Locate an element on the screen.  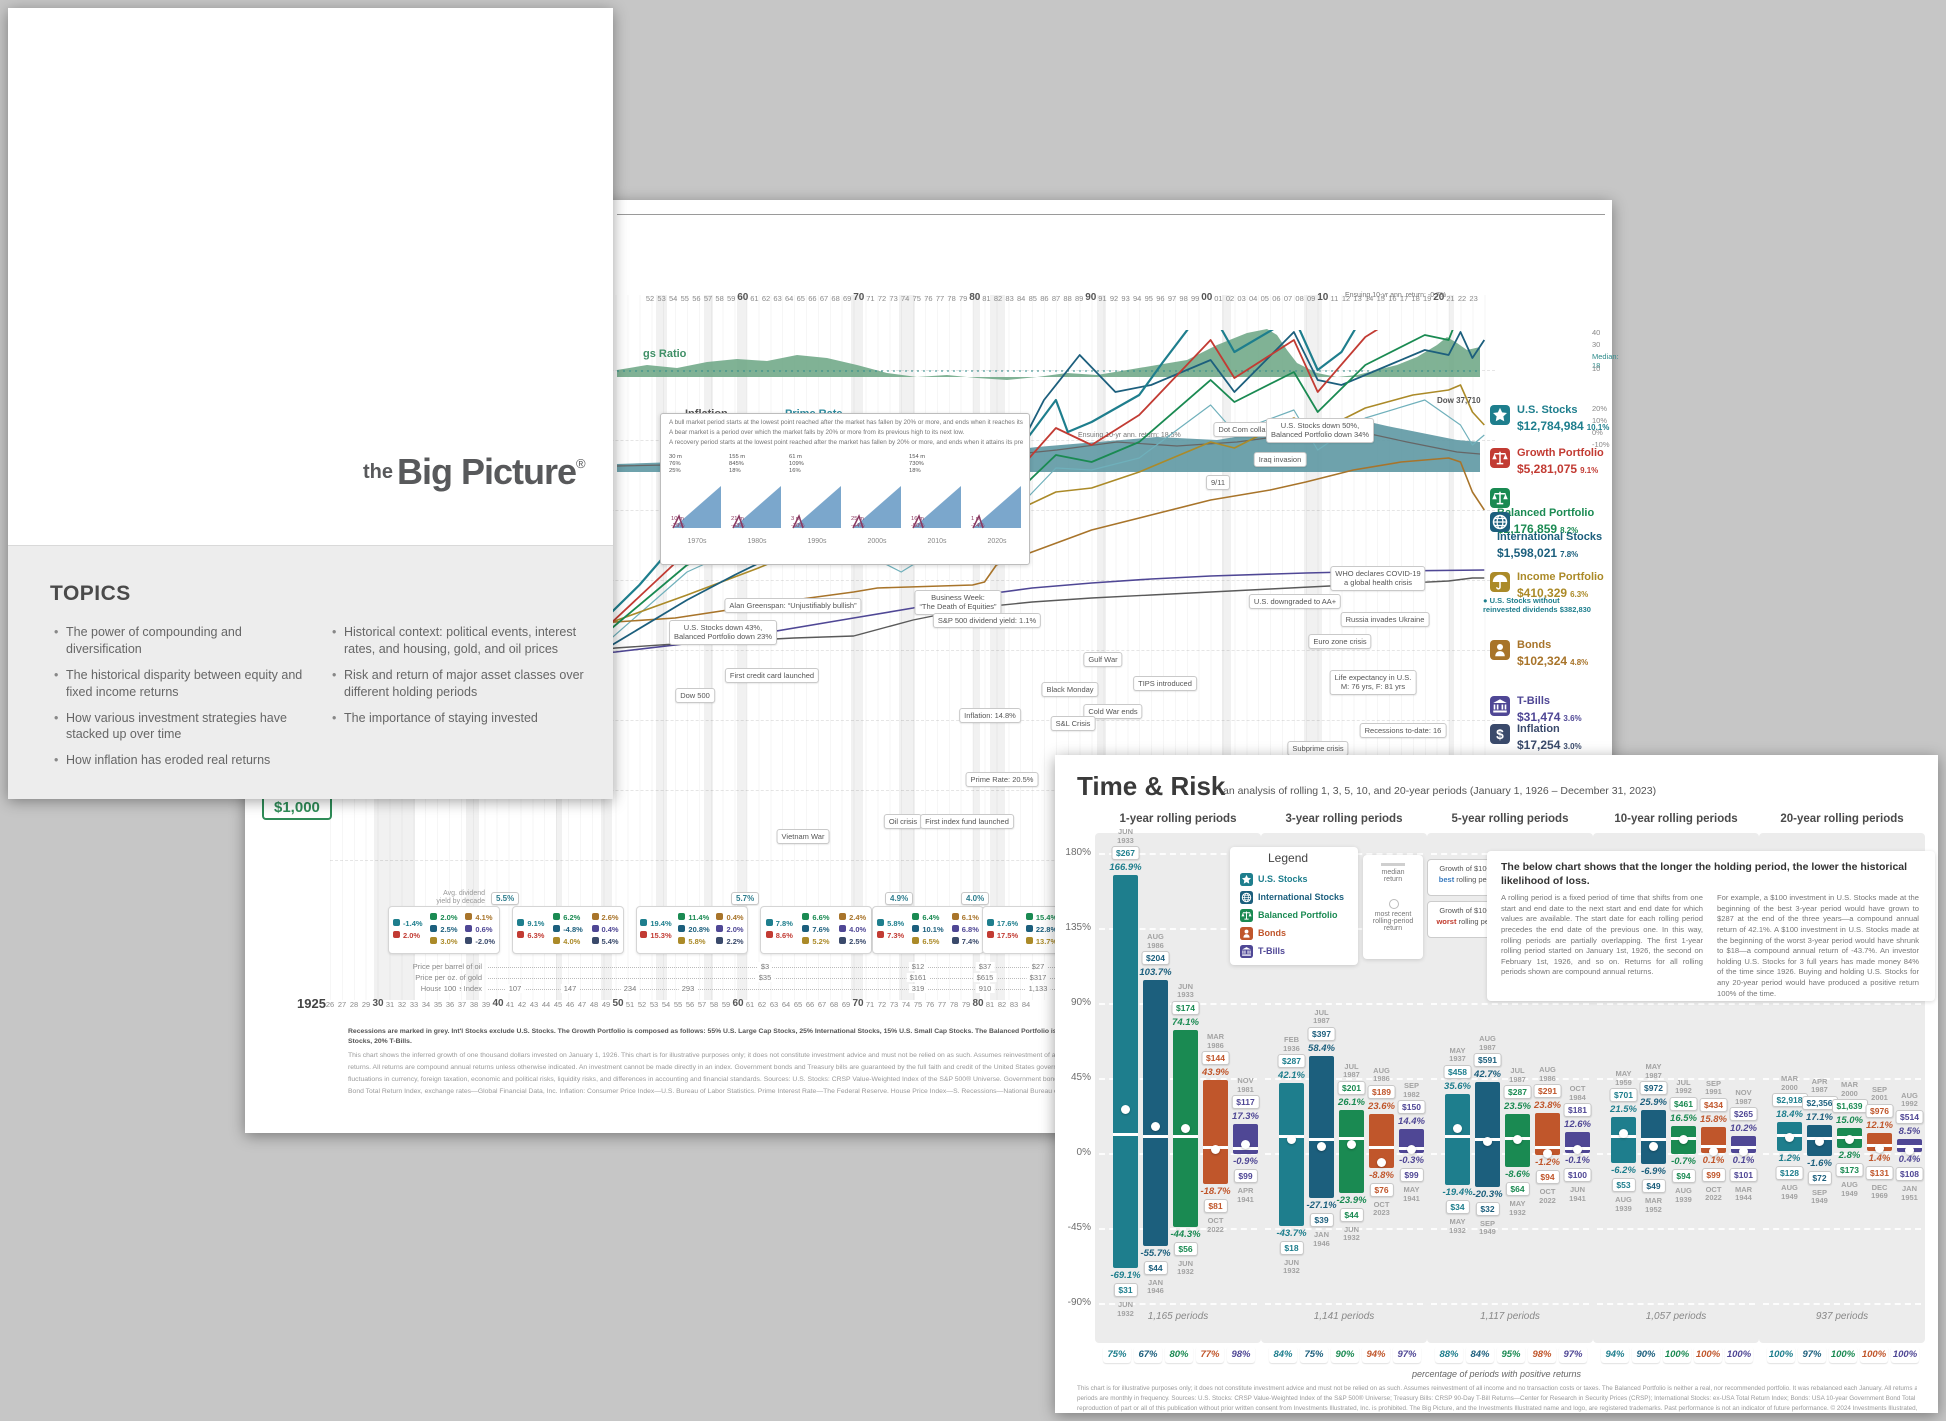
year-tick-bottom: 57 is located at coordinates (702, 1004).